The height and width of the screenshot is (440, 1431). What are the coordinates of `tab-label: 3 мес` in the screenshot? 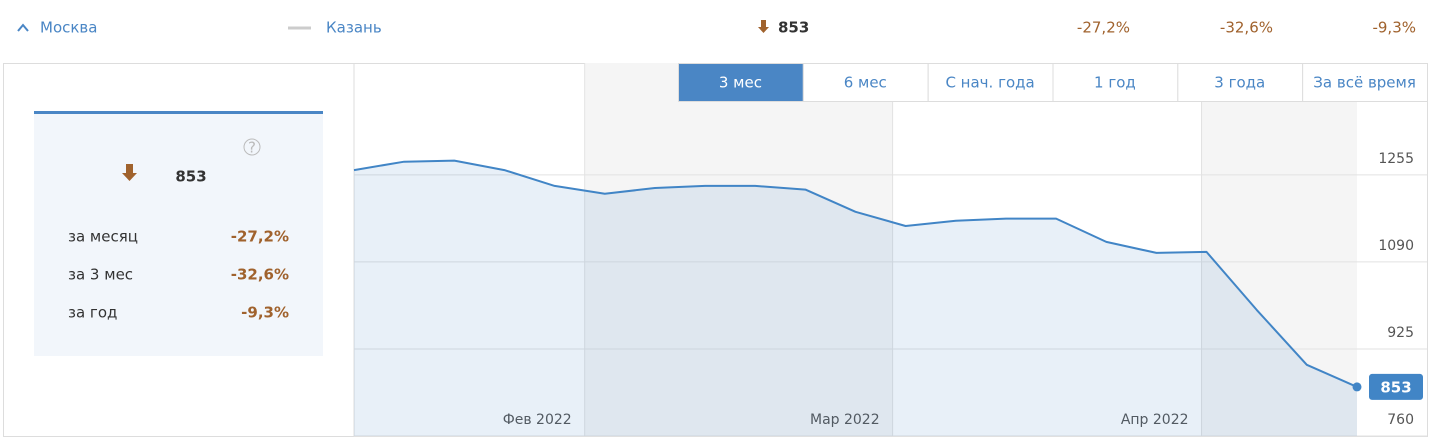 It's located at (740, 83).